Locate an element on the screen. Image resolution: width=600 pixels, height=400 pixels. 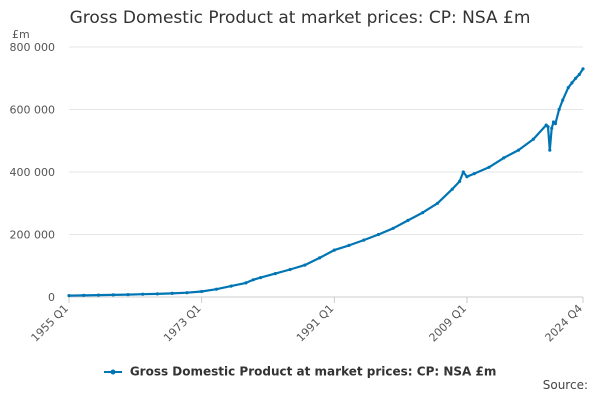
x-axis: 1955 Q1 1973 Q1 1991 Q1 2009 Q1 2024 Q4 is located at coordinates (307, 320).